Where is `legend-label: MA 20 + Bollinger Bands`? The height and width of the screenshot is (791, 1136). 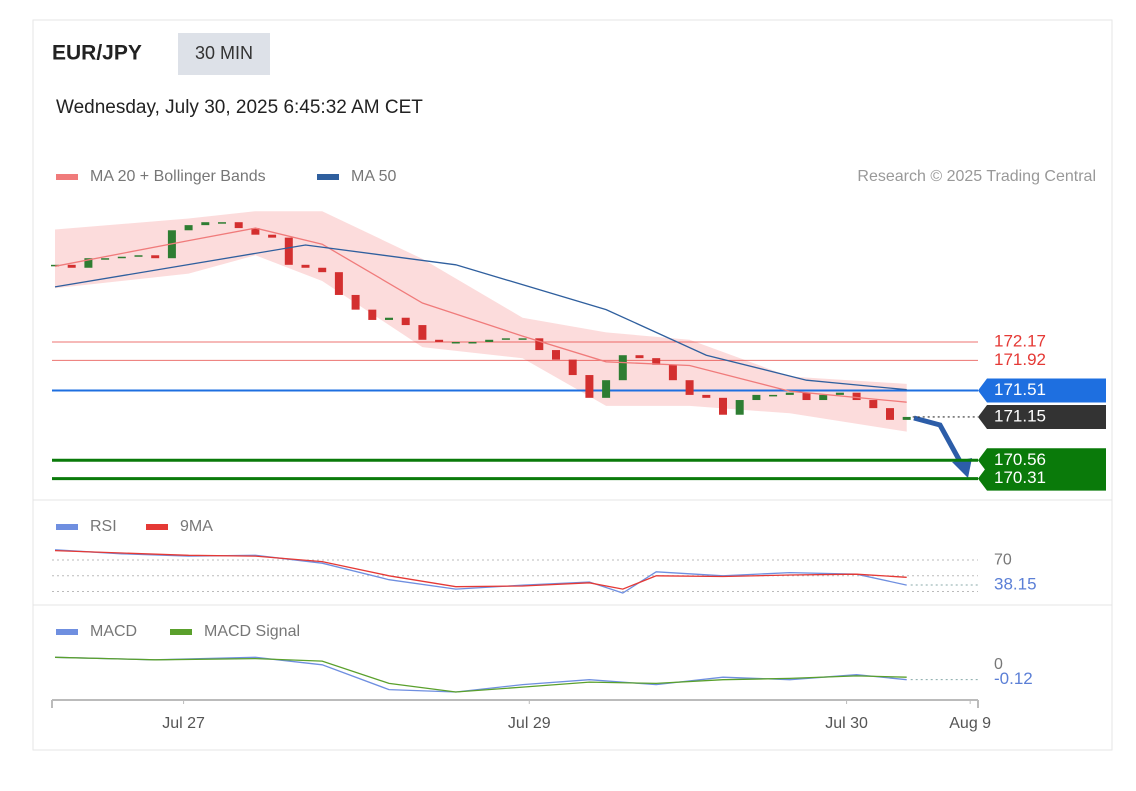 legend-label: MA 20 + Bollinger Bands is located at coordinates (178, 176).